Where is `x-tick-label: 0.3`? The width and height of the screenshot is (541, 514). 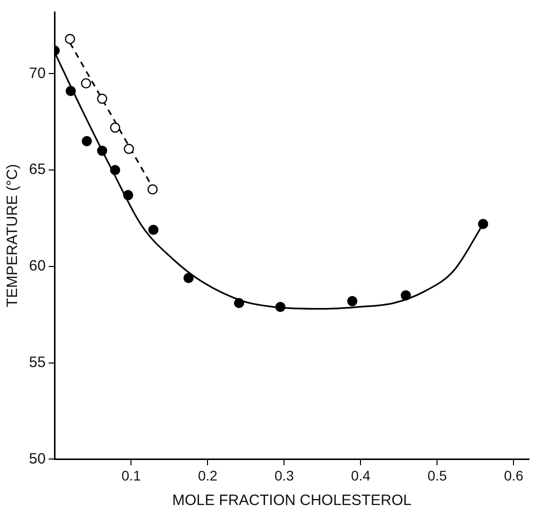 x-tick-label: 0.3 is located at coordinates (284, 475).